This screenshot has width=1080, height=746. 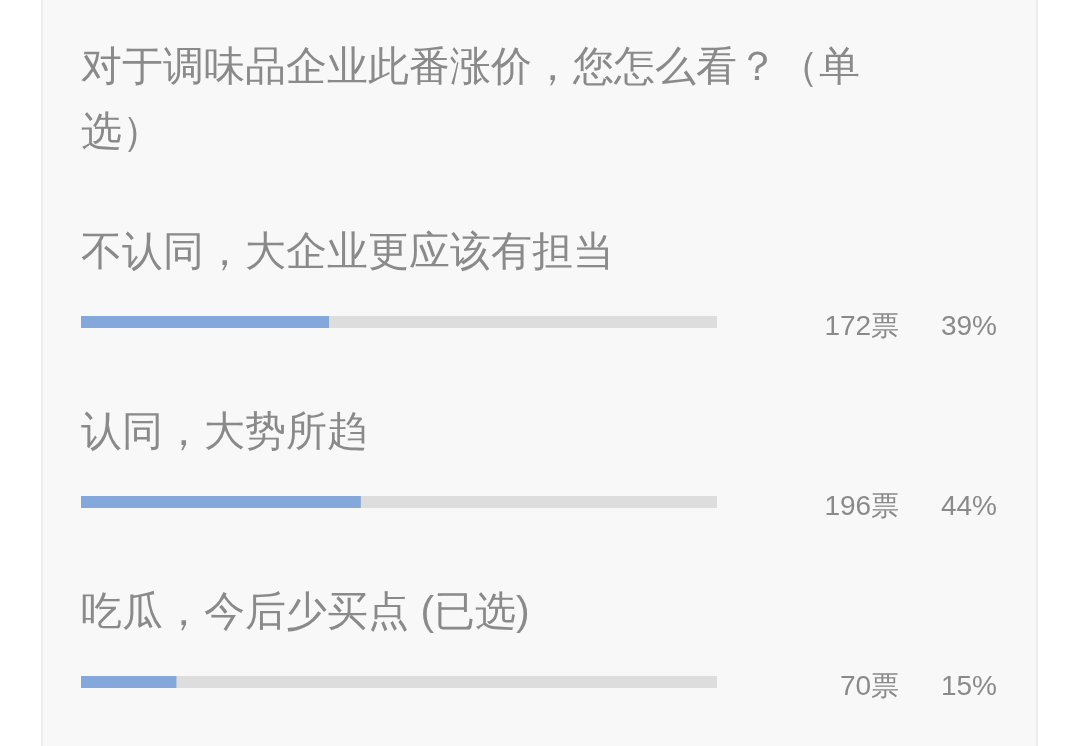 What do you see at coordinates (305, 611) in the screenshot?
I see `y-tick-label: 吃瓜，今后少买点 (已选)` at bounding box center [305, 611].